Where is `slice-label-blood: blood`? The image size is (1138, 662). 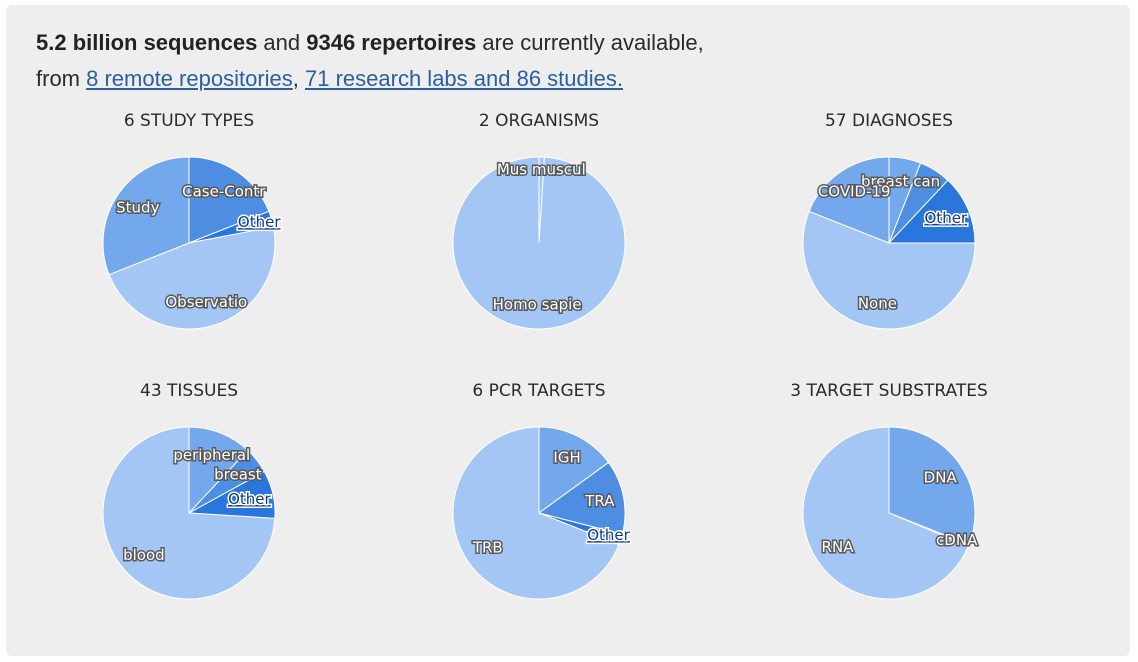 slice-label-blood: blood is located at coordinates (144, 555).